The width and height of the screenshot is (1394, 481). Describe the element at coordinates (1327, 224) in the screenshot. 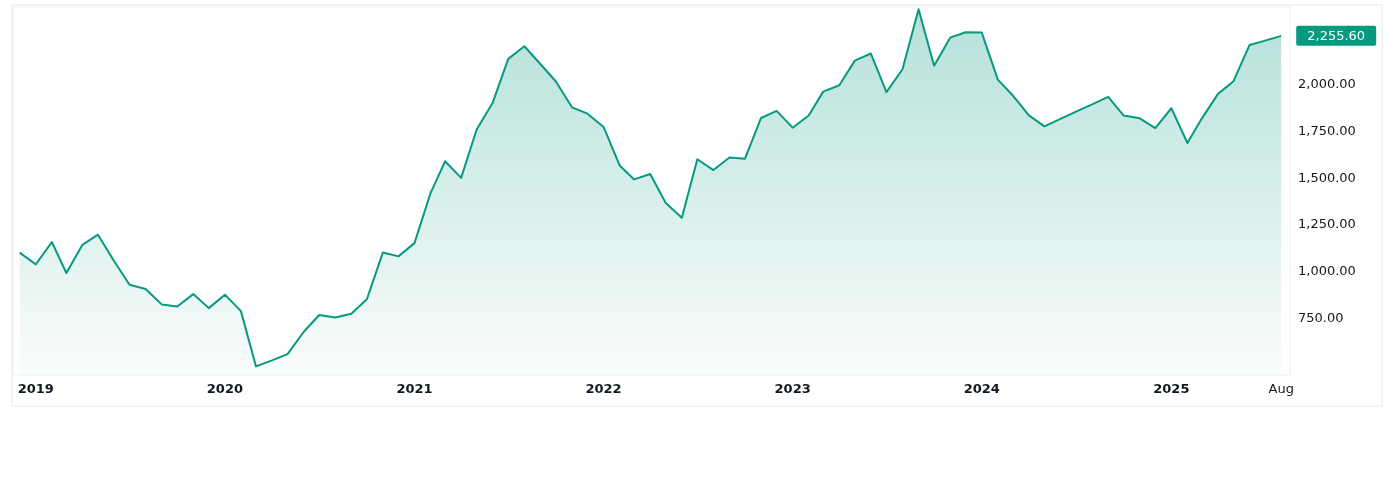

I see `y-tick-label: 1,250.00` at that location.